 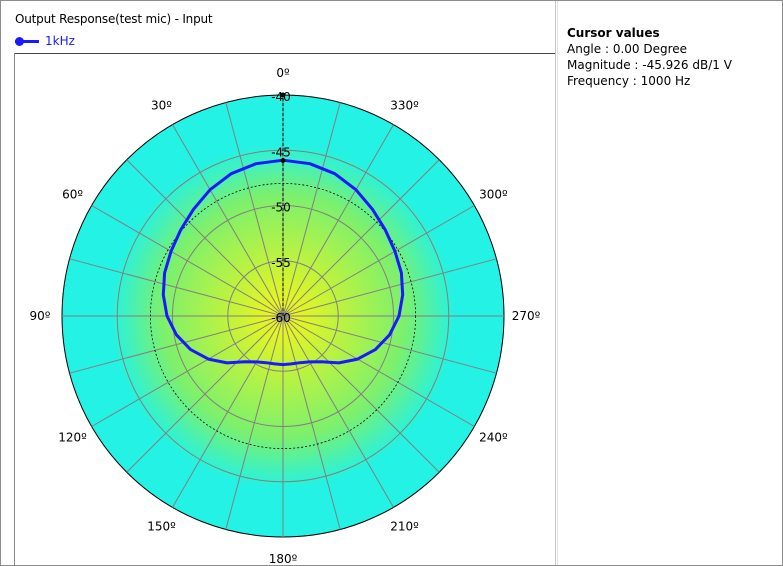 What do you see at coordinates (649, 65) in the screenshot?
I see `cursor-magnitude-value: Magnitude : -45.926 dB/1 V` at bounding box center [649, 65].